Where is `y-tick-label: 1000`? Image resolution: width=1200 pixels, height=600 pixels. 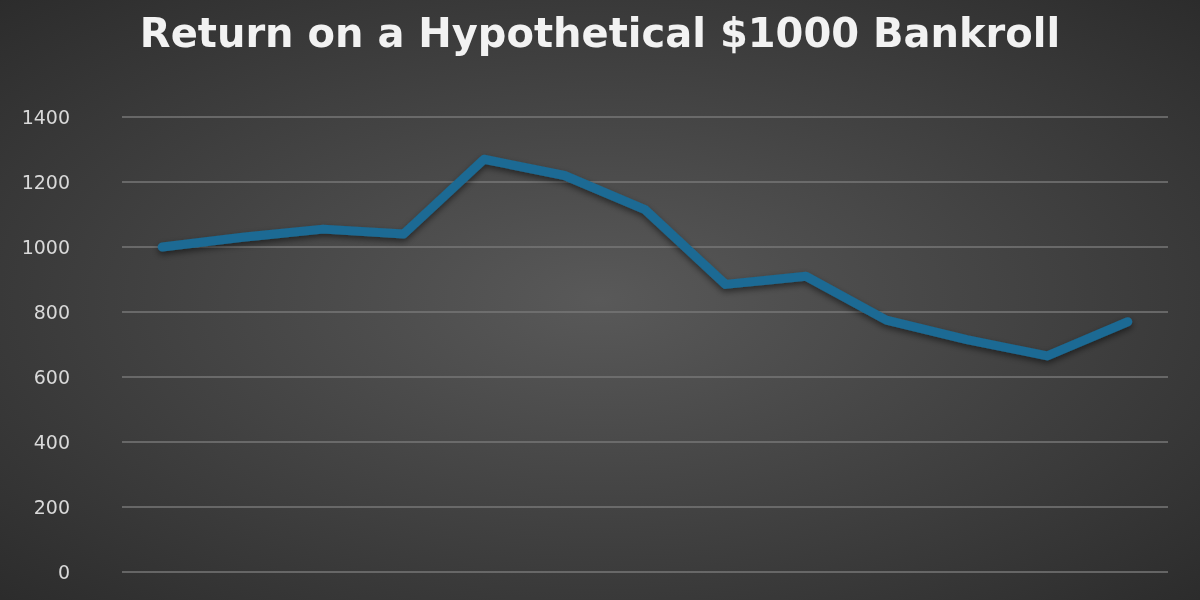
y-tick-label: 1000 is located at coordinates (45, 247).